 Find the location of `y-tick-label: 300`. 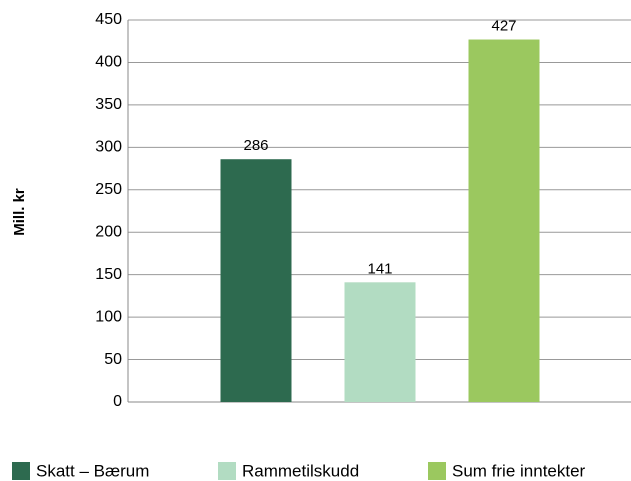

y-tick-label: 300 is located at coordinates (108, 147).